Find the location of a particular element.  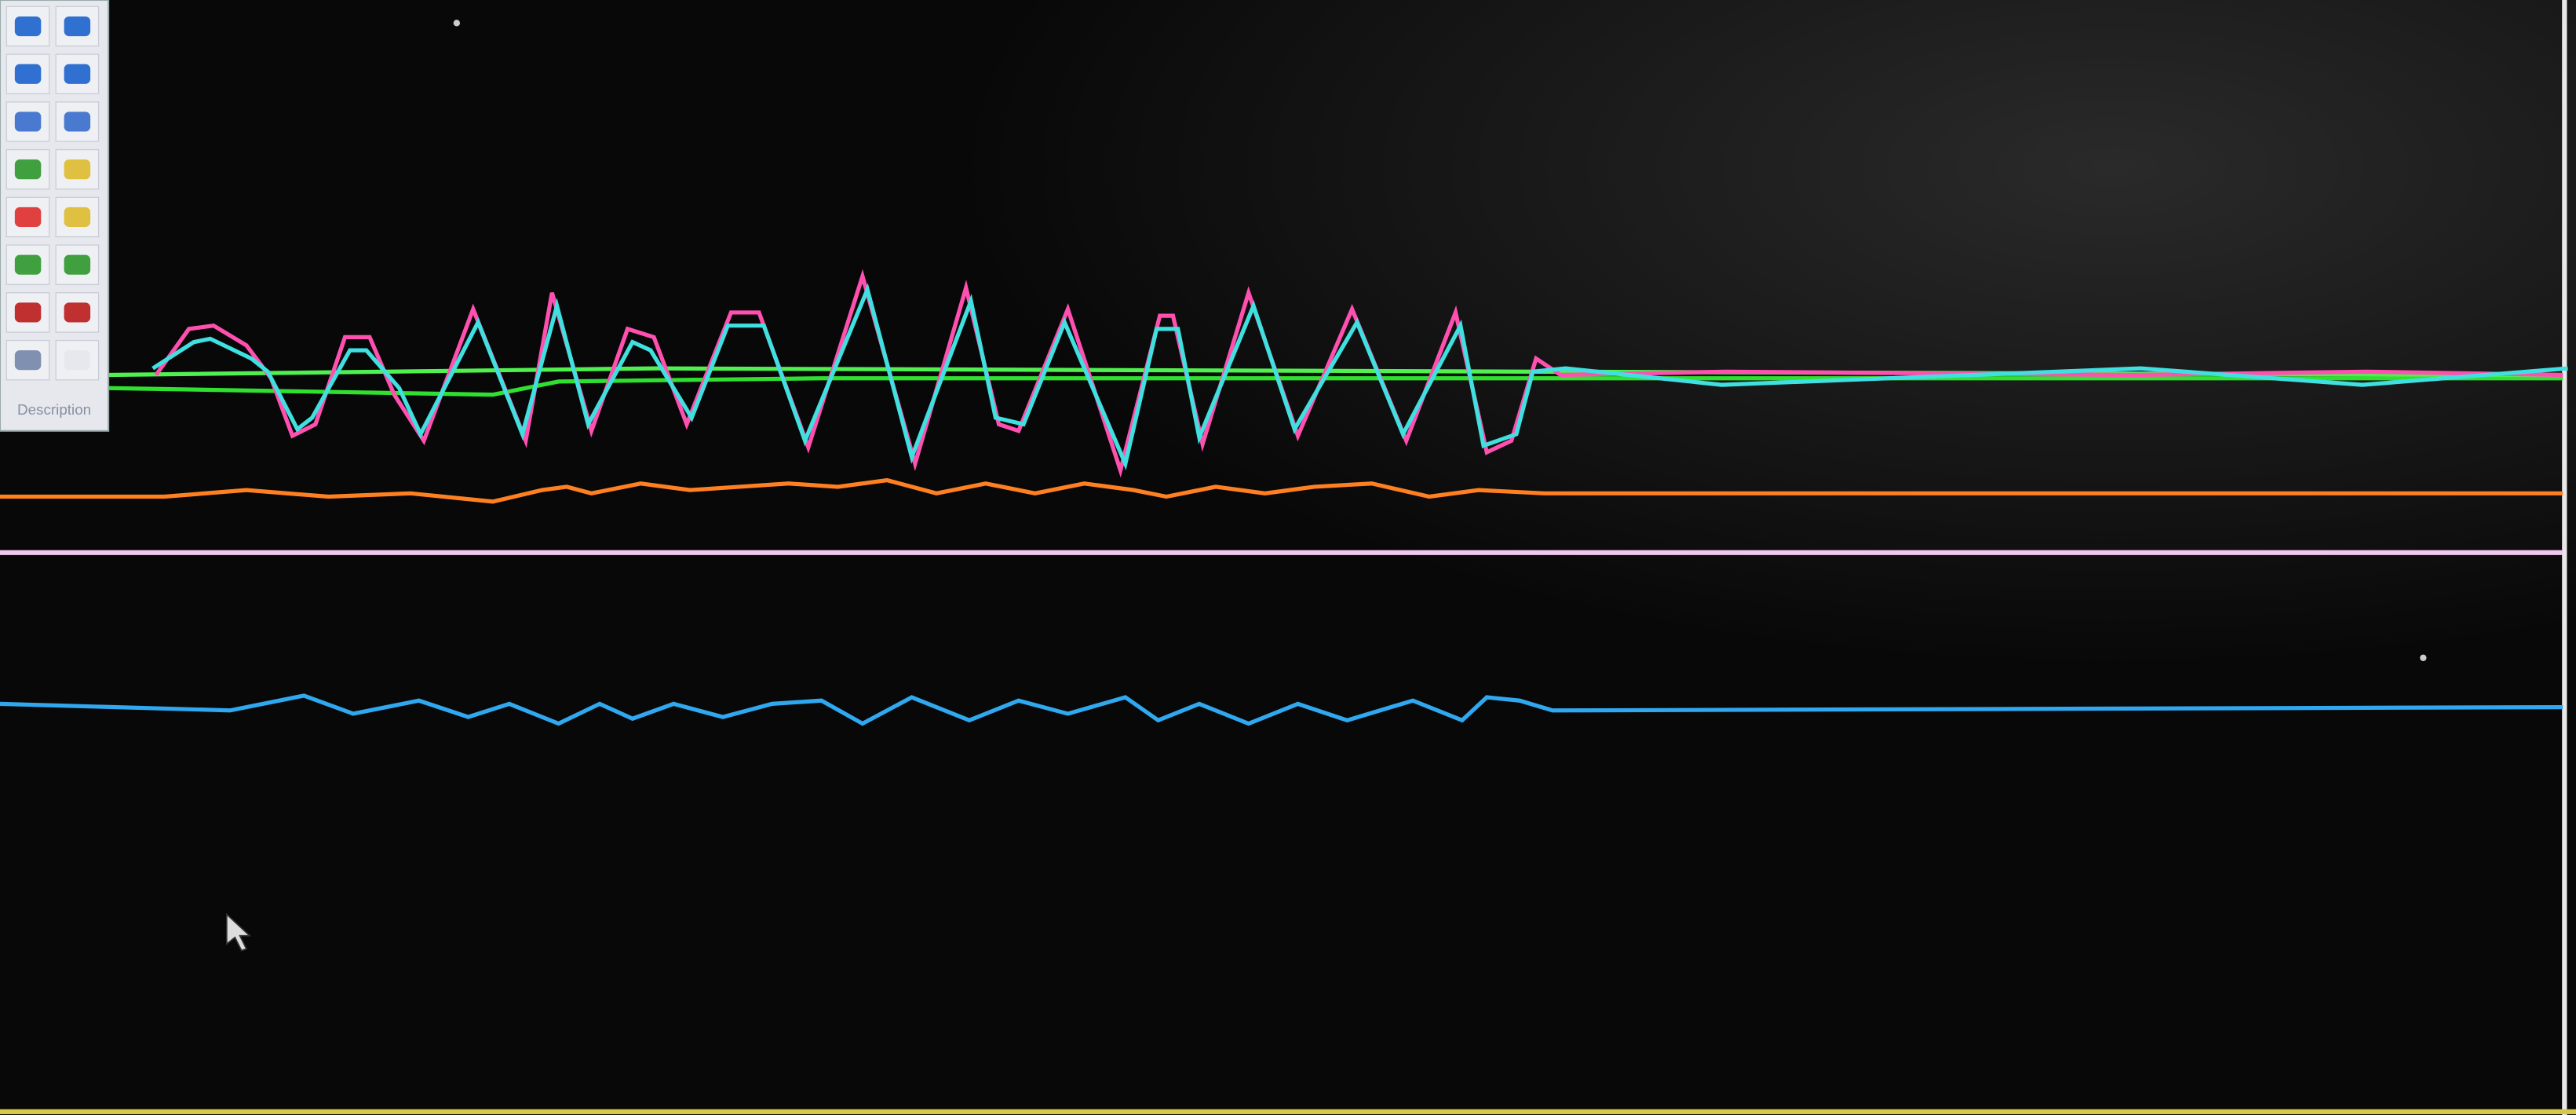

mouse-cursor is located at coordinates (239, 932).